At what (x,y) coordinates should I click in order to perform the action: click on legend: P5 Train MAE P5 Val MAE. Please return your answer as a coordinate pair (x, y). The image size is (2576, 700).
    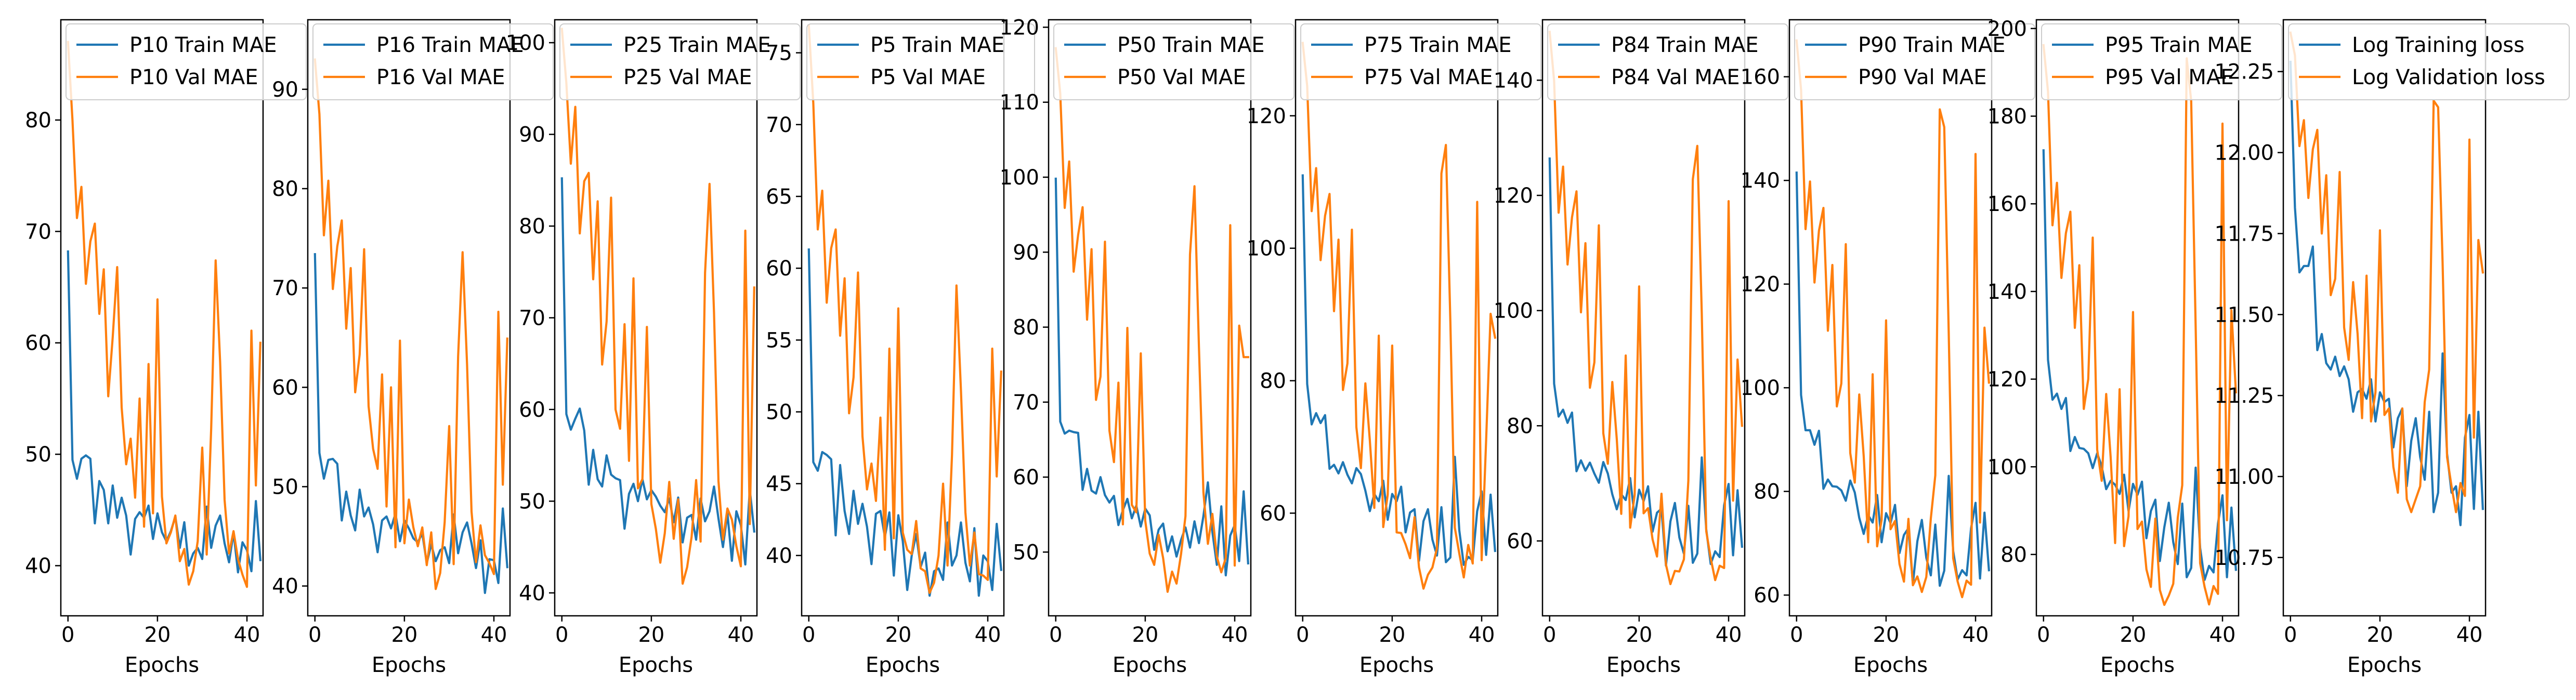
    Looking at the image, I should click on (920, 62).